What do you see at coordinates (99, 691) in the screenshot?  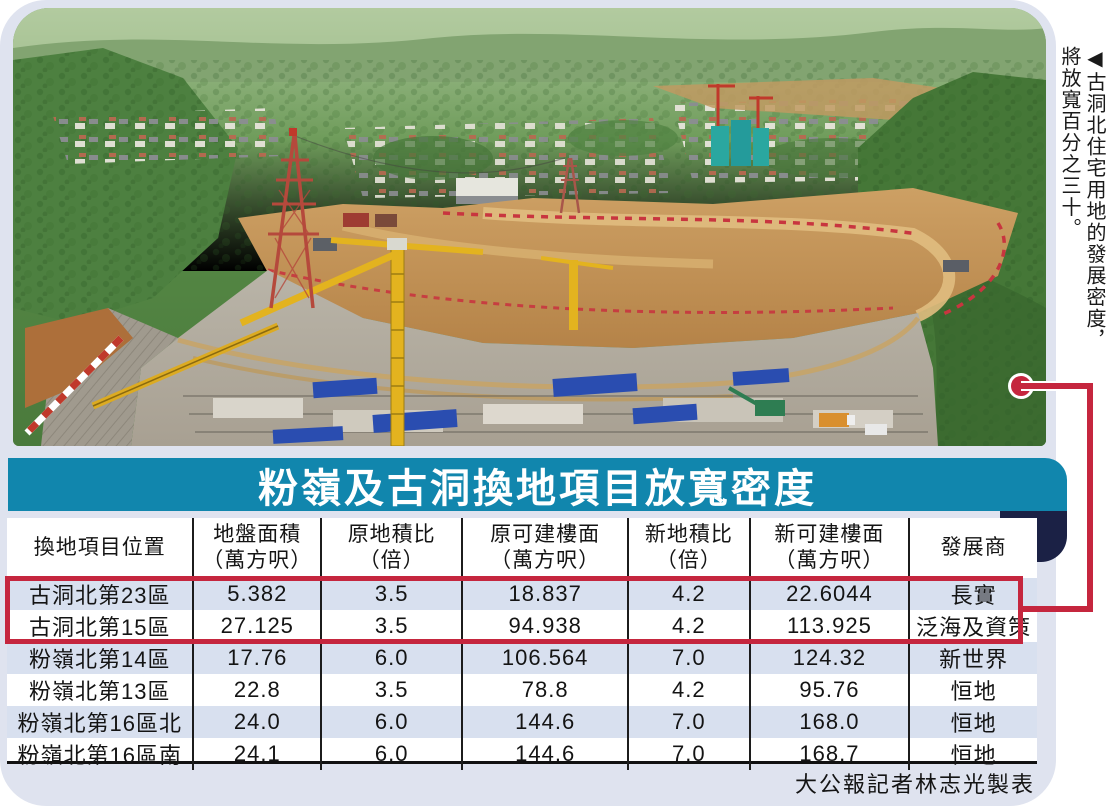 I see `table-cell: 粉嶺北第13區` at bounding box center [99, 691].